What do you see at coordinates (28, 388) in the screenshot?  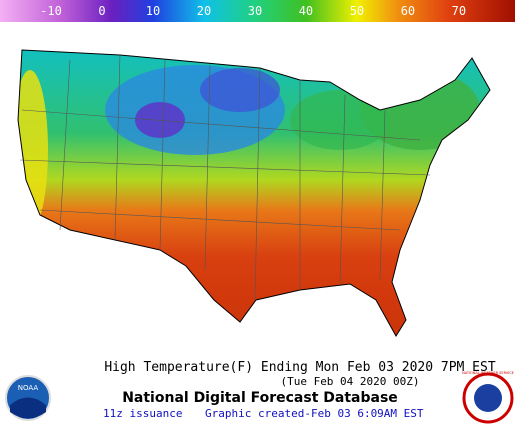 I see `noaa-text: NOAA` at bounding box center [28, 388].